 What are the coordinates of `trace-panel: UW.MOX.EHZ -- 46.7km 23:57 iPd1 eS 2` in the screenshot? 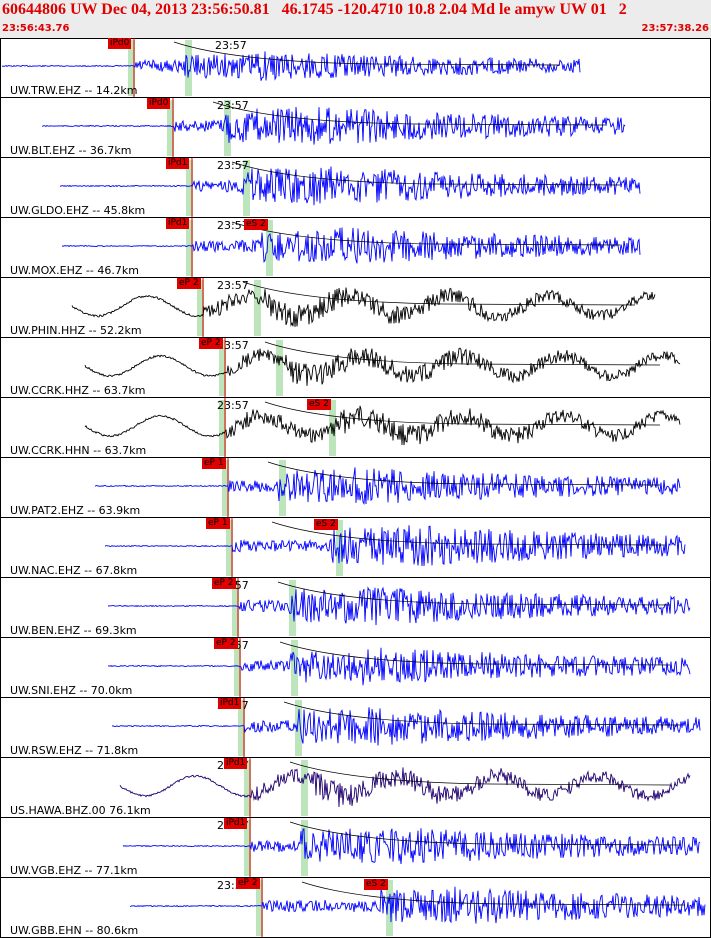 It's located at (355, 248).